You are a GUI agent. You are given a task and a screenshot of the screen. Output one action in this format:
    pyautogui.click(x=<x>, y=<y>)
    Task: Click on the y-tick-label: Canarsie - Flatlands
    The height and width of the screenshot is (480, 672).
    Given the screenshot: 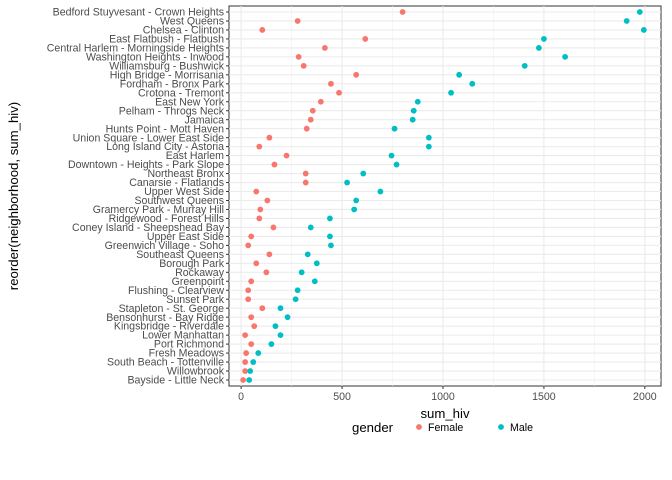 What is the action you would take?
    pyautogui.click(x=176, y=183)
    